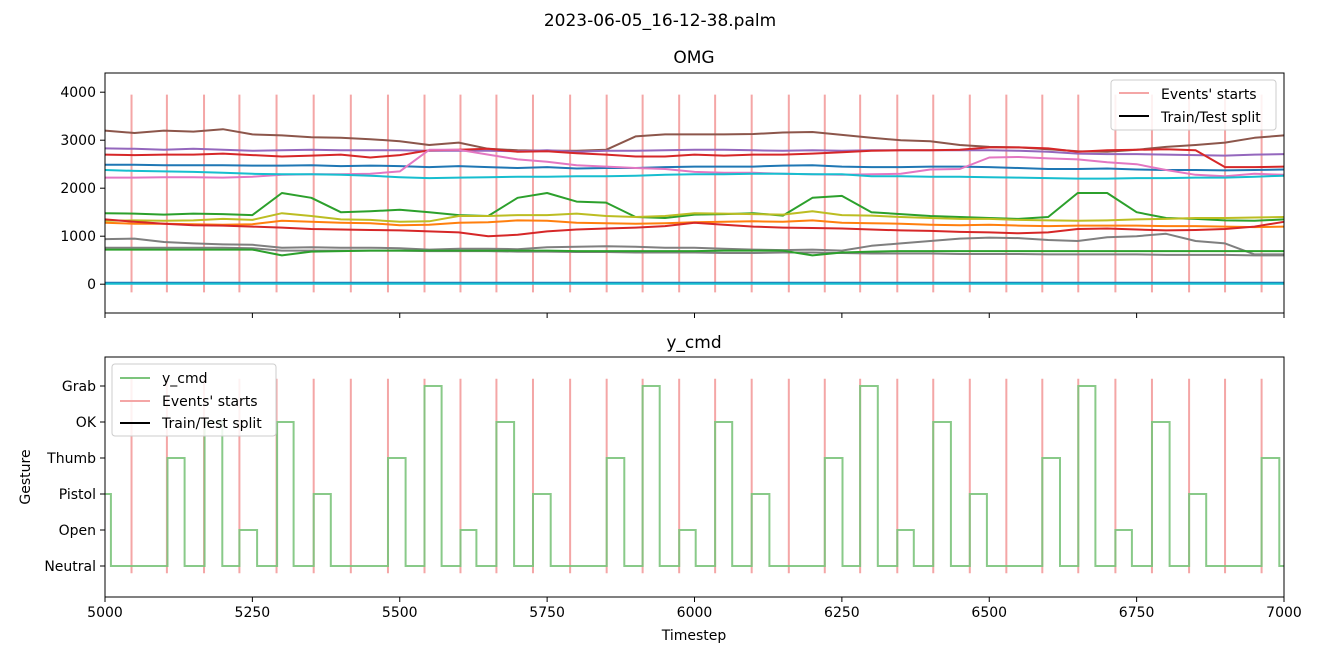 The width and height of the screenshot is (1320, 660). Describe the element at coordinates (842, 613) in the screenshot. I see `ycmd-xtick-label-6250: 6250` at that location.